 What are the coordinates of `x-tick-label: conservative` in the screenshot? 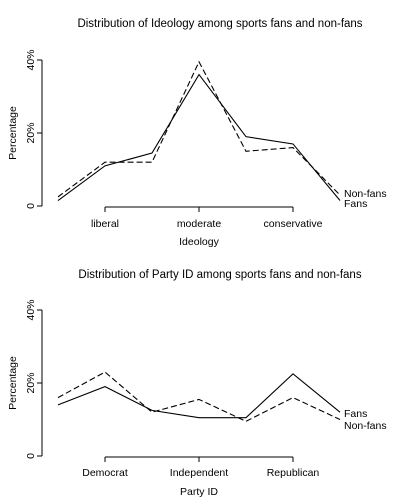 It's located at (293, 224).